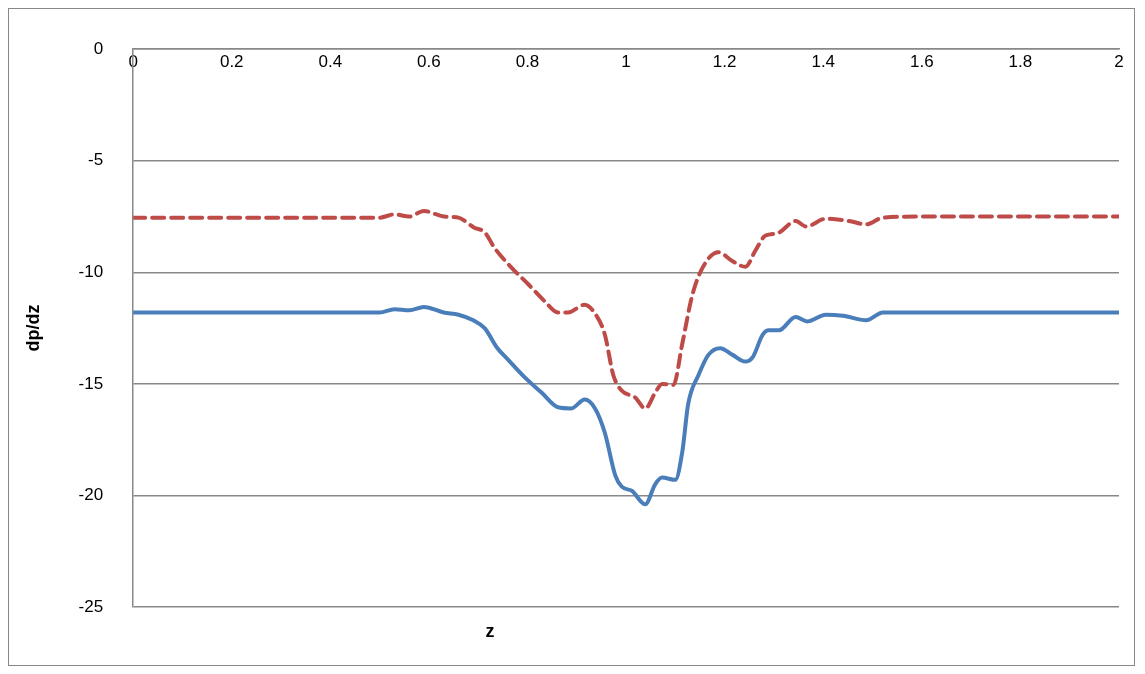  What do you see at coordinates (96, 160) in the screenshot?
I see `y-tick-label: -5` at bounding box center [96, 160].